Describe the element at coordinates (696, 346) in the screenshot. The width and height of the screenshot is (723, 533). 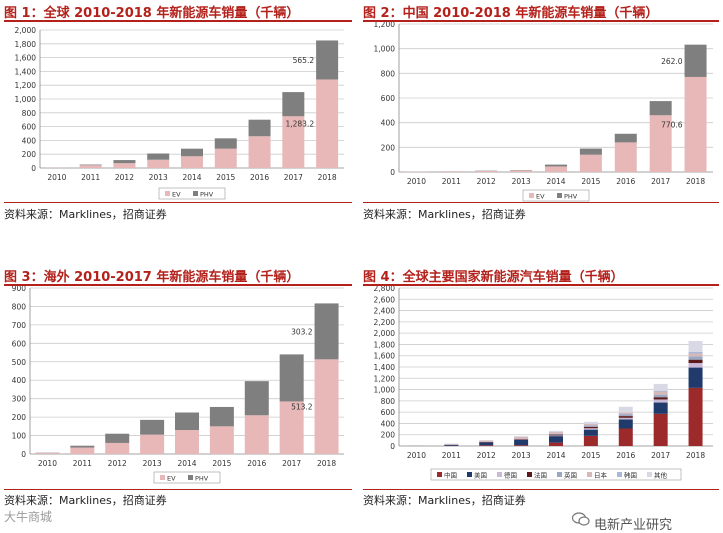
I see `bar-其他-2018` at that location.